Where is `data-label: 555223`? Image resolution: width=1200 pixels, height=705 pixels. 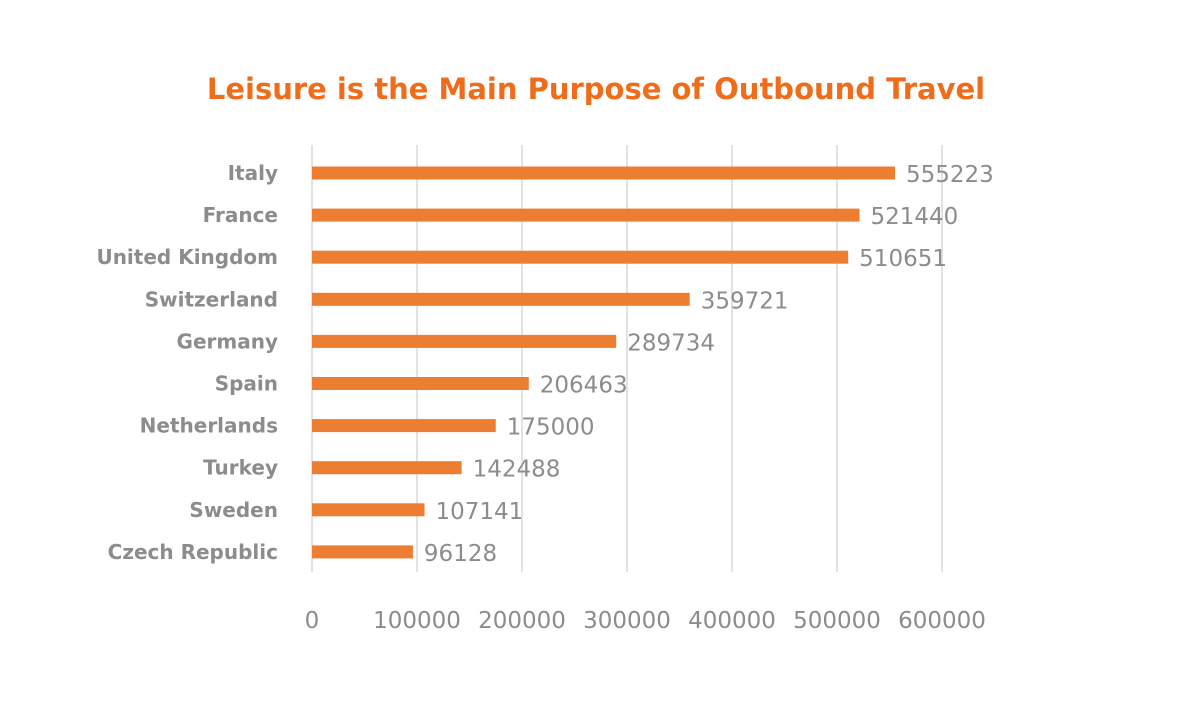
data-label: 555223 is located at coordinates (950, 175).